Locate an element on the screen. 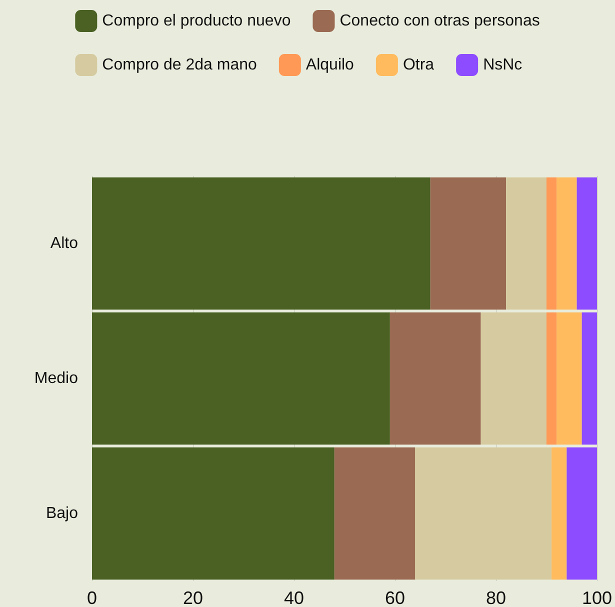  x-tick-label: 60 is located at coordinates (395, 597).